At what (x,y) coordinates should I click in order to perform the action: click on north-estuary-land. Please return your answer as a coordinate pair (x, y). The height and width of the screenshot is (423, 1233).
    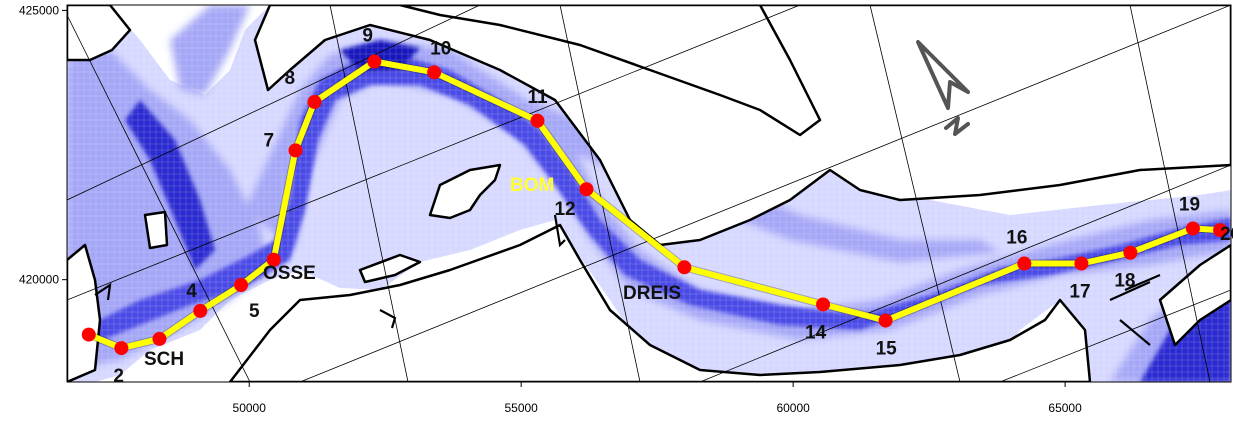
    Looking at the image, I should click on (610, 71).